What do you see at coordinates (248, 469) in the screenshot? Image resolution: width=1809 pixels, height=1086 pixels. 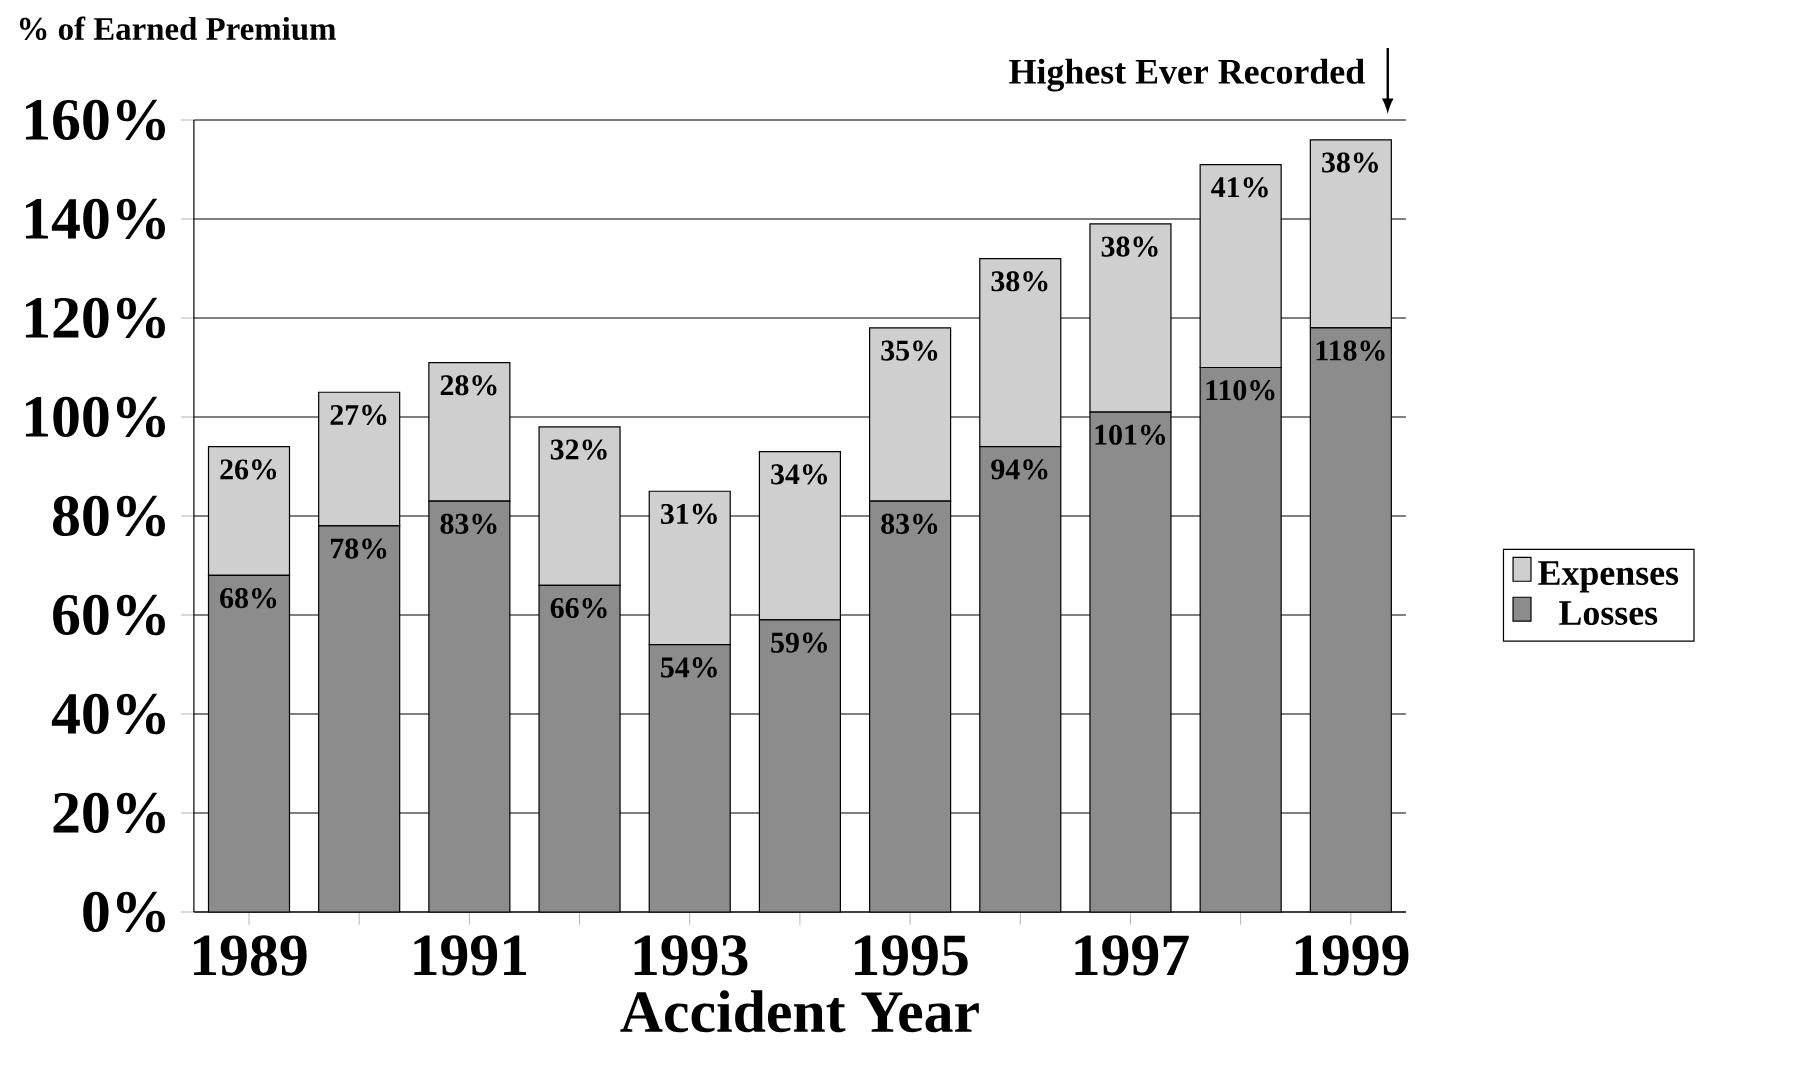 I see `data-label: 26%` at bounding box center [248, 469].